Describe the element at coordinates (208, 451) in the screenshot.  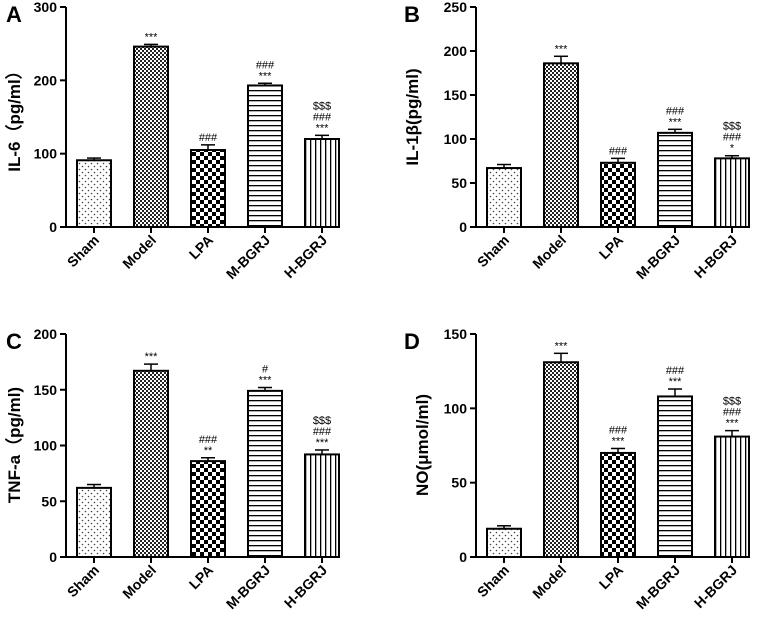
I see `significance-label: **` at that location.